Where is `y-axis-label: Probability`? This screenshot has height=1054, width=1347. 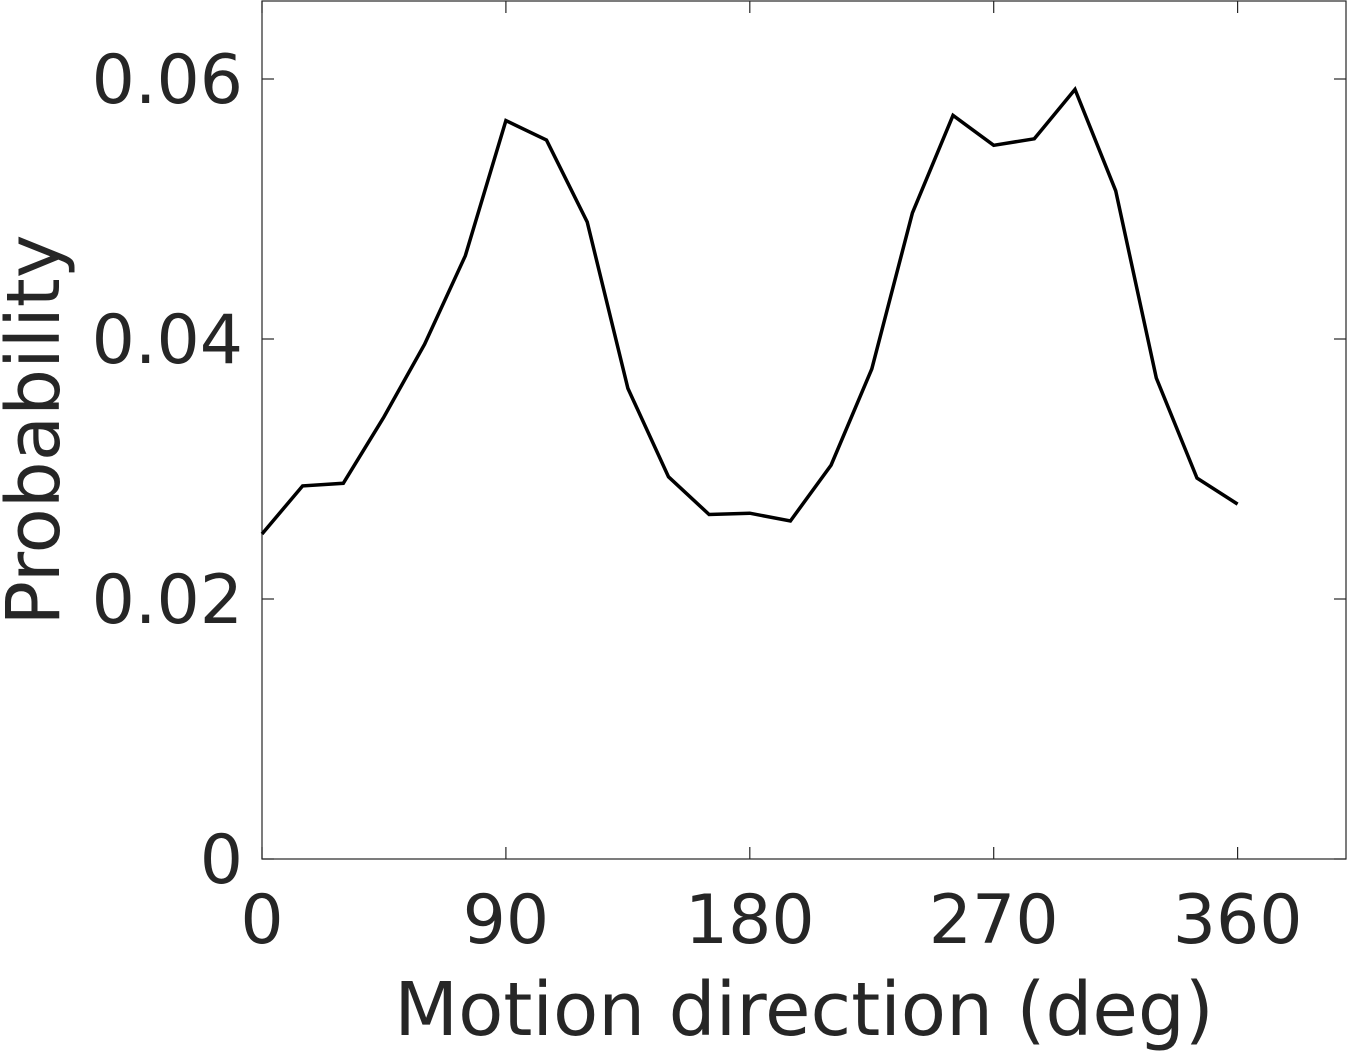
y-axis-label: Probability is located at coordinates (38, 429).